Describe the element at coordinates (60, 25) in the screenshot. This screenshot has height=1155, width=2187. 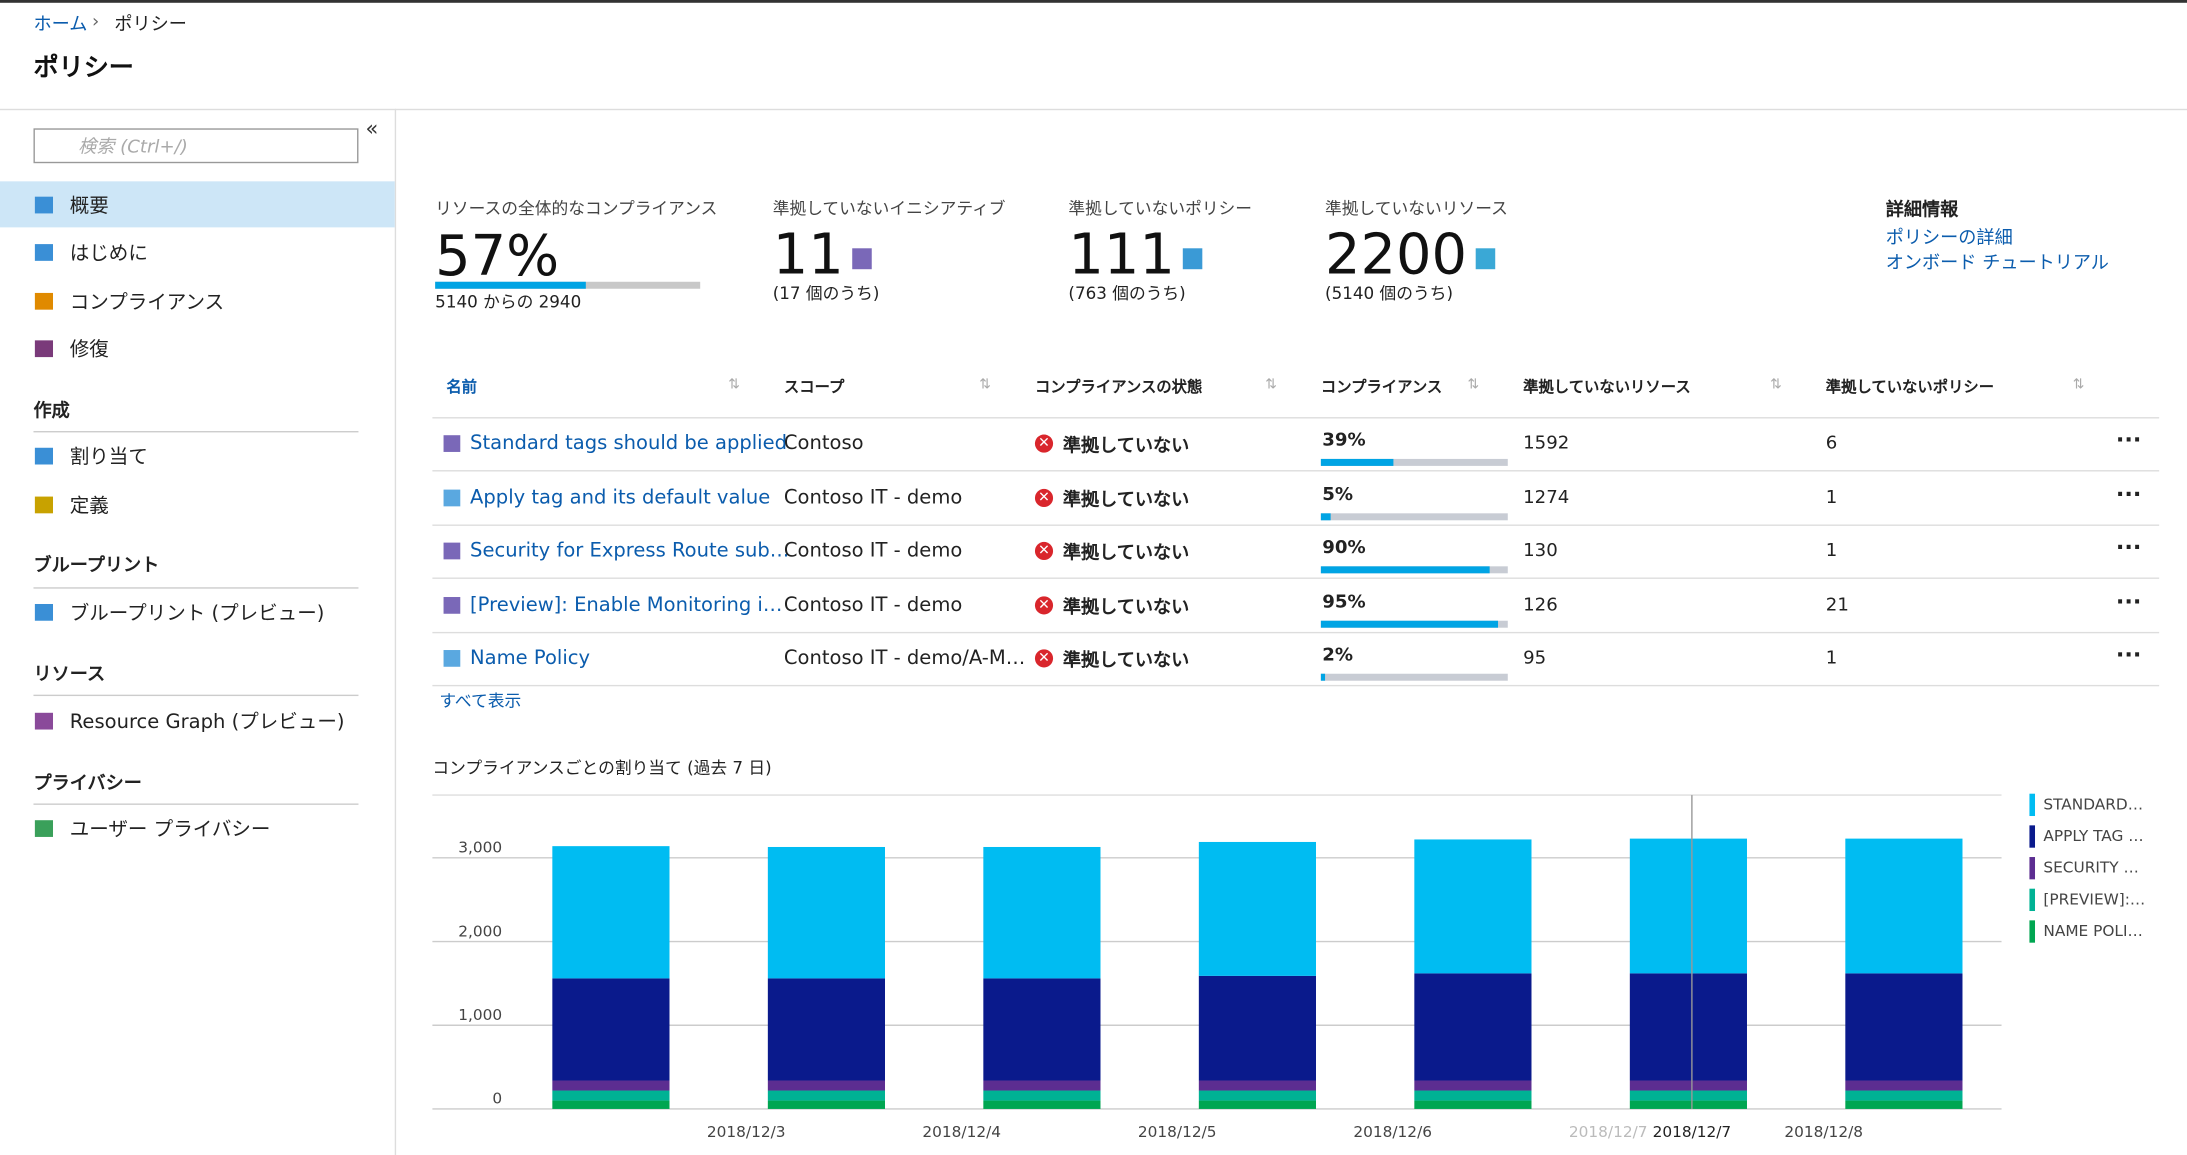
I see `breadcrumb-link: ホーム` at that location.